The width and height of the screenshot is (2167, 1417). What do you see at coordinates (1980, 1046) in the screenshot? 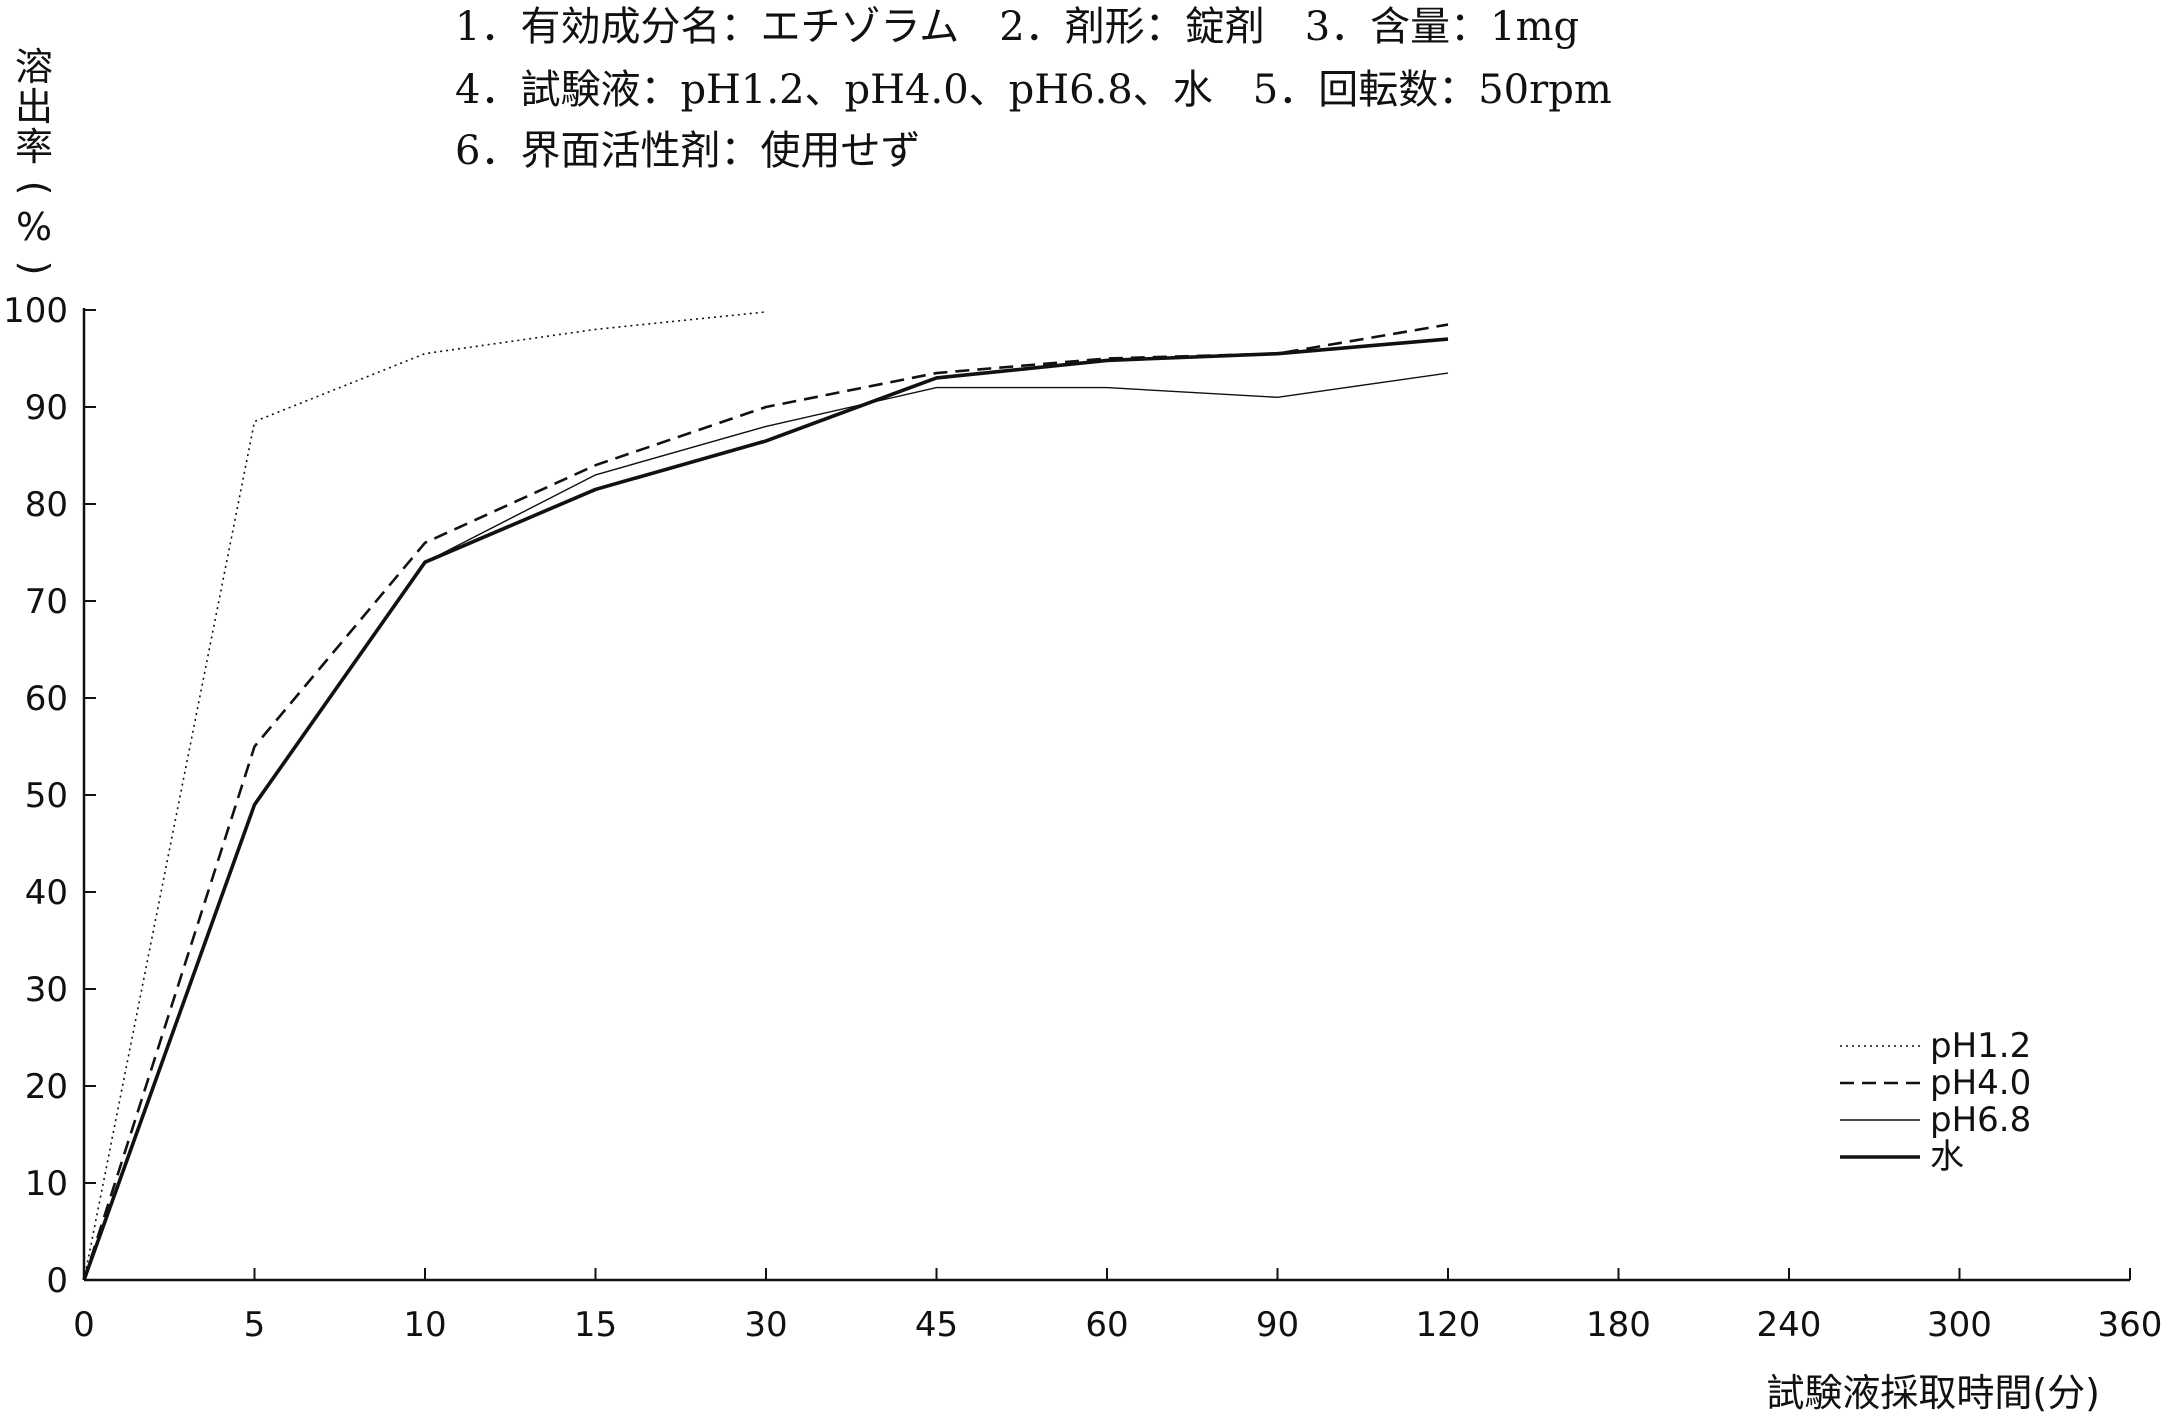
I see `legend-label: pH1.2` at bounding box center [1980, 1046].